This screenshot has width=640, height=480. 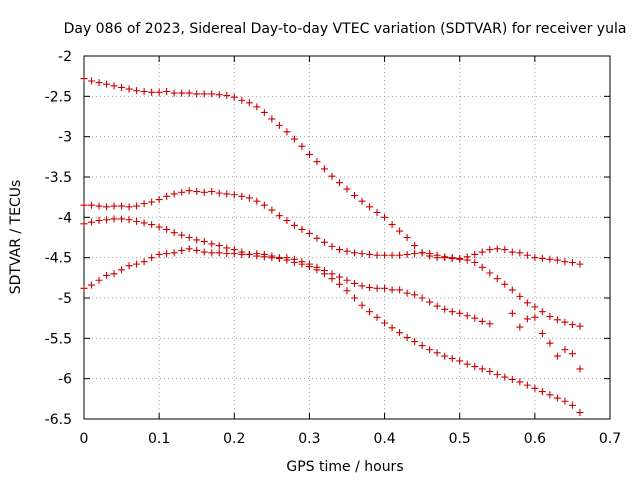 I want to click on y-axis-label: SDTVAR / TECUs, so click(x=16, y=237).